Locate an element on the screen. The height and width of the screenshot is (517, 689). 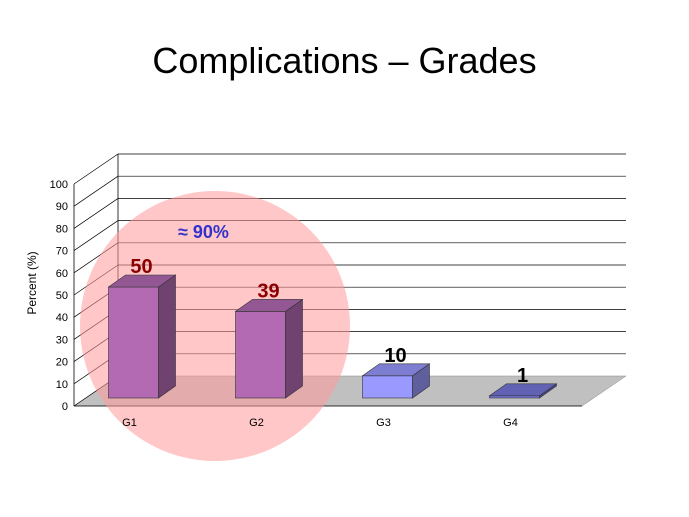
bar-value-label: 50 is located at coordinates (141, 267).